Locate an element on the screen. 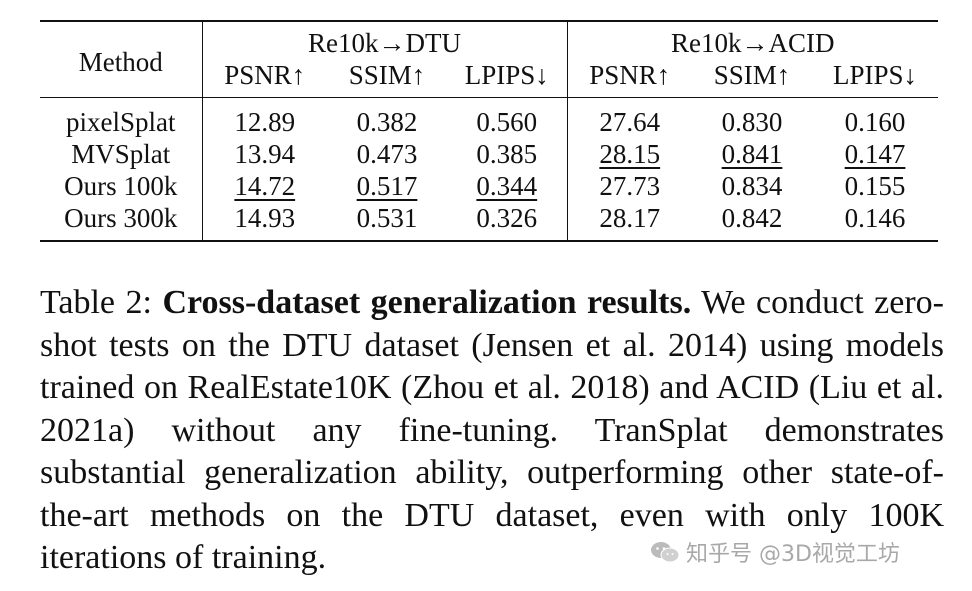  value-cell: 0.473 is located at coordinates (387, 153).